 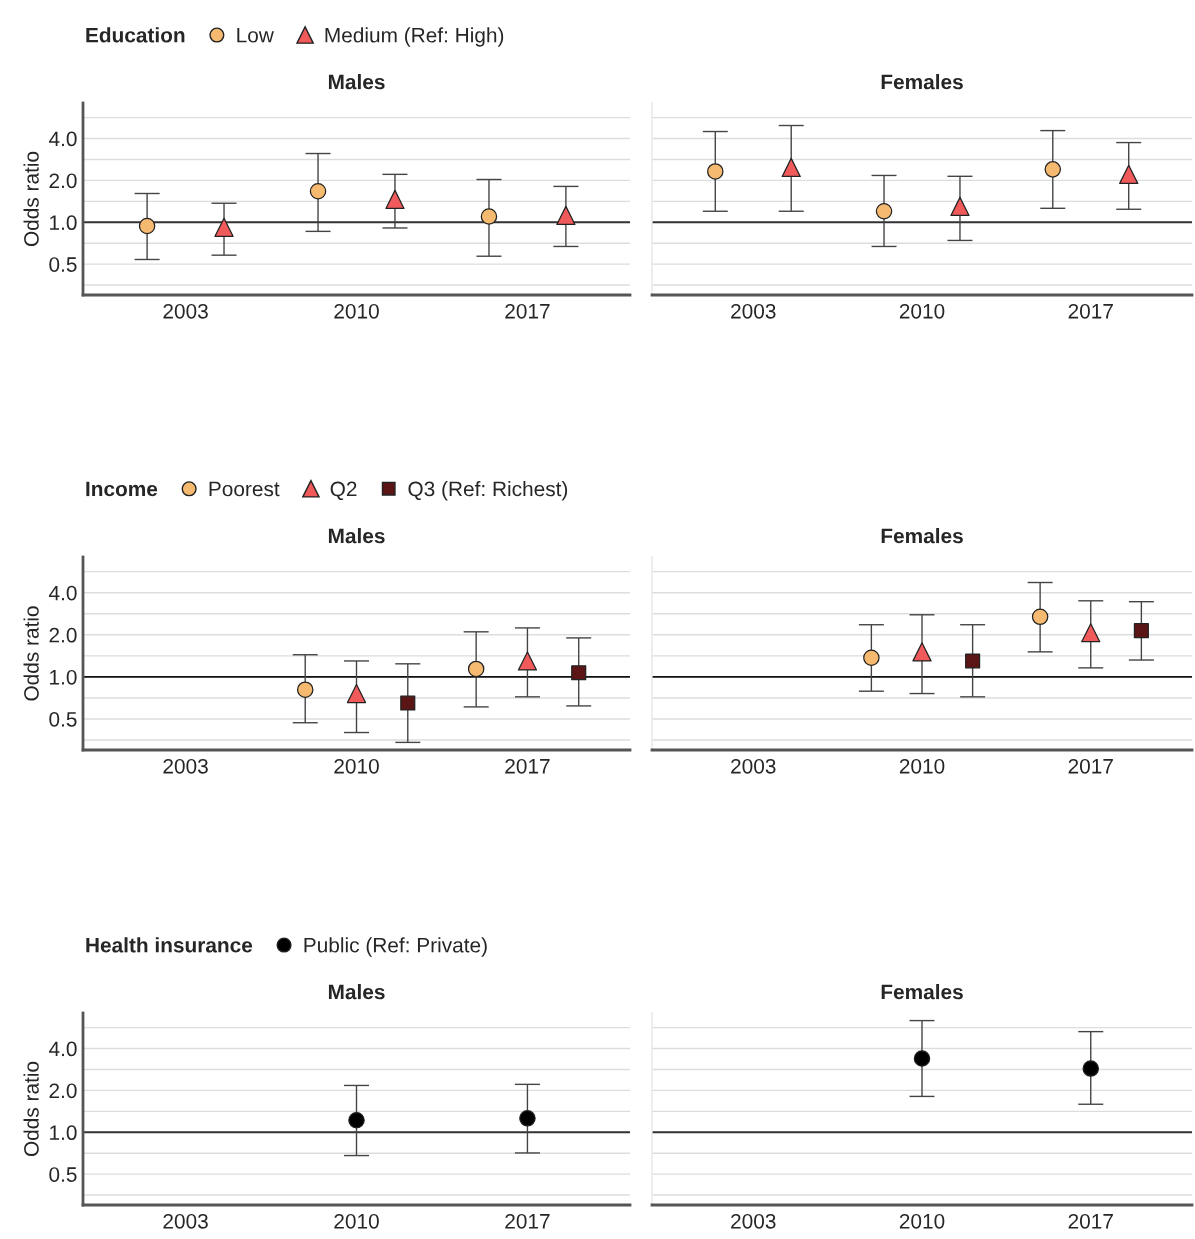 What do you see at coordinates (122, 489) in the screenshot?
I see `legend-title: Income` at bounding box center [122, 489].